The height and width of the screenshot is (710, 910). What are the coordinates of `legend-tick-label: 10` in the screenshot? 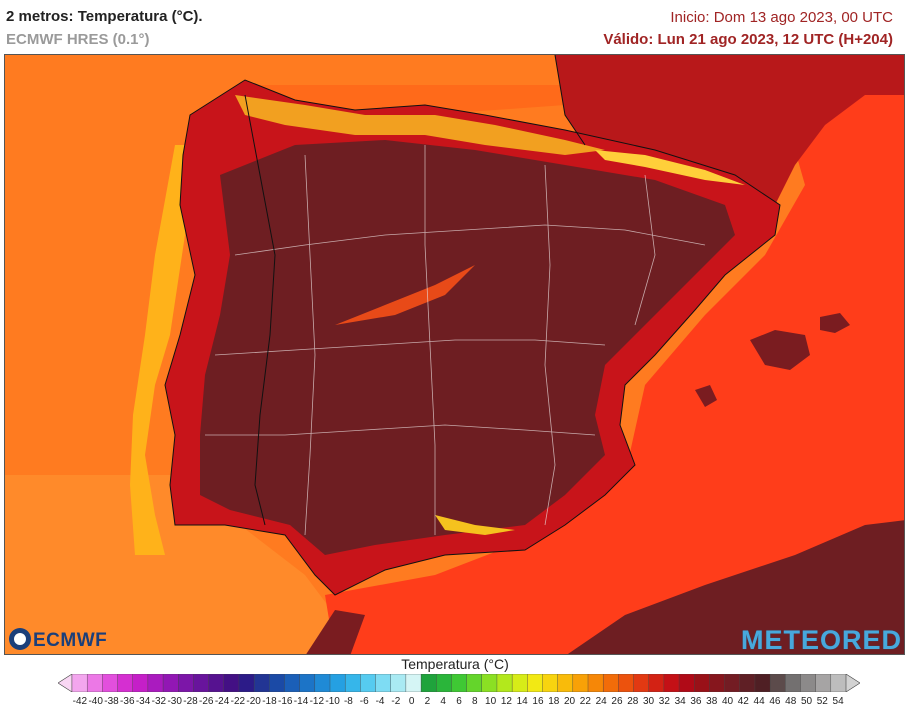 It's located at (491, 701).